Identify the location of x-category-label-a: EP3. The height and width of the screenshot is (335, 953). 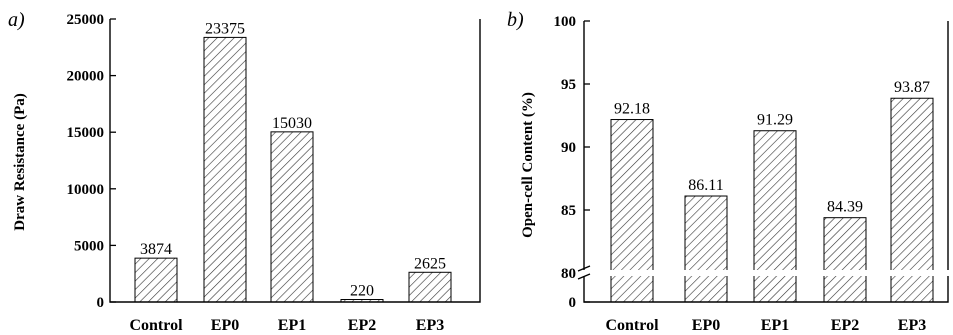
(430, 325).